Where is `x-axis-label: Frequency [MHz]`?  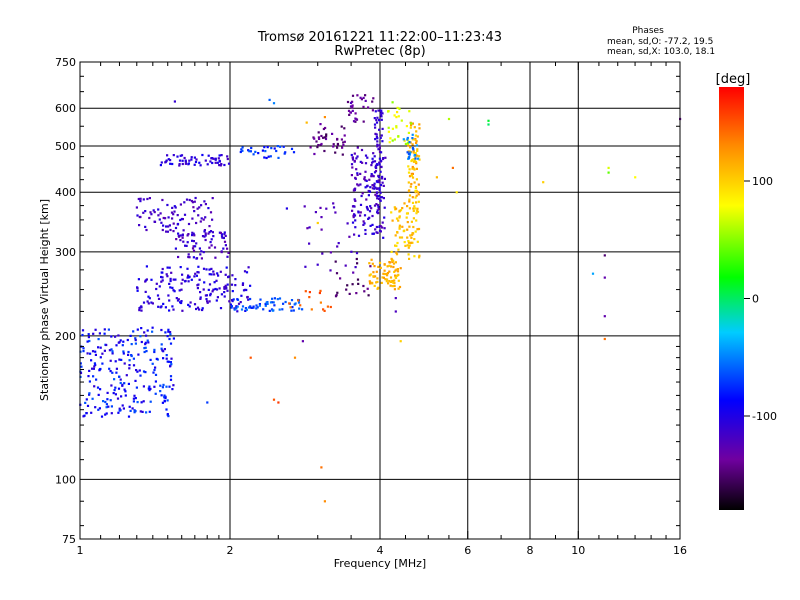 x-axis-label: Frequency [MHz] is located at coordinates (380, 563).